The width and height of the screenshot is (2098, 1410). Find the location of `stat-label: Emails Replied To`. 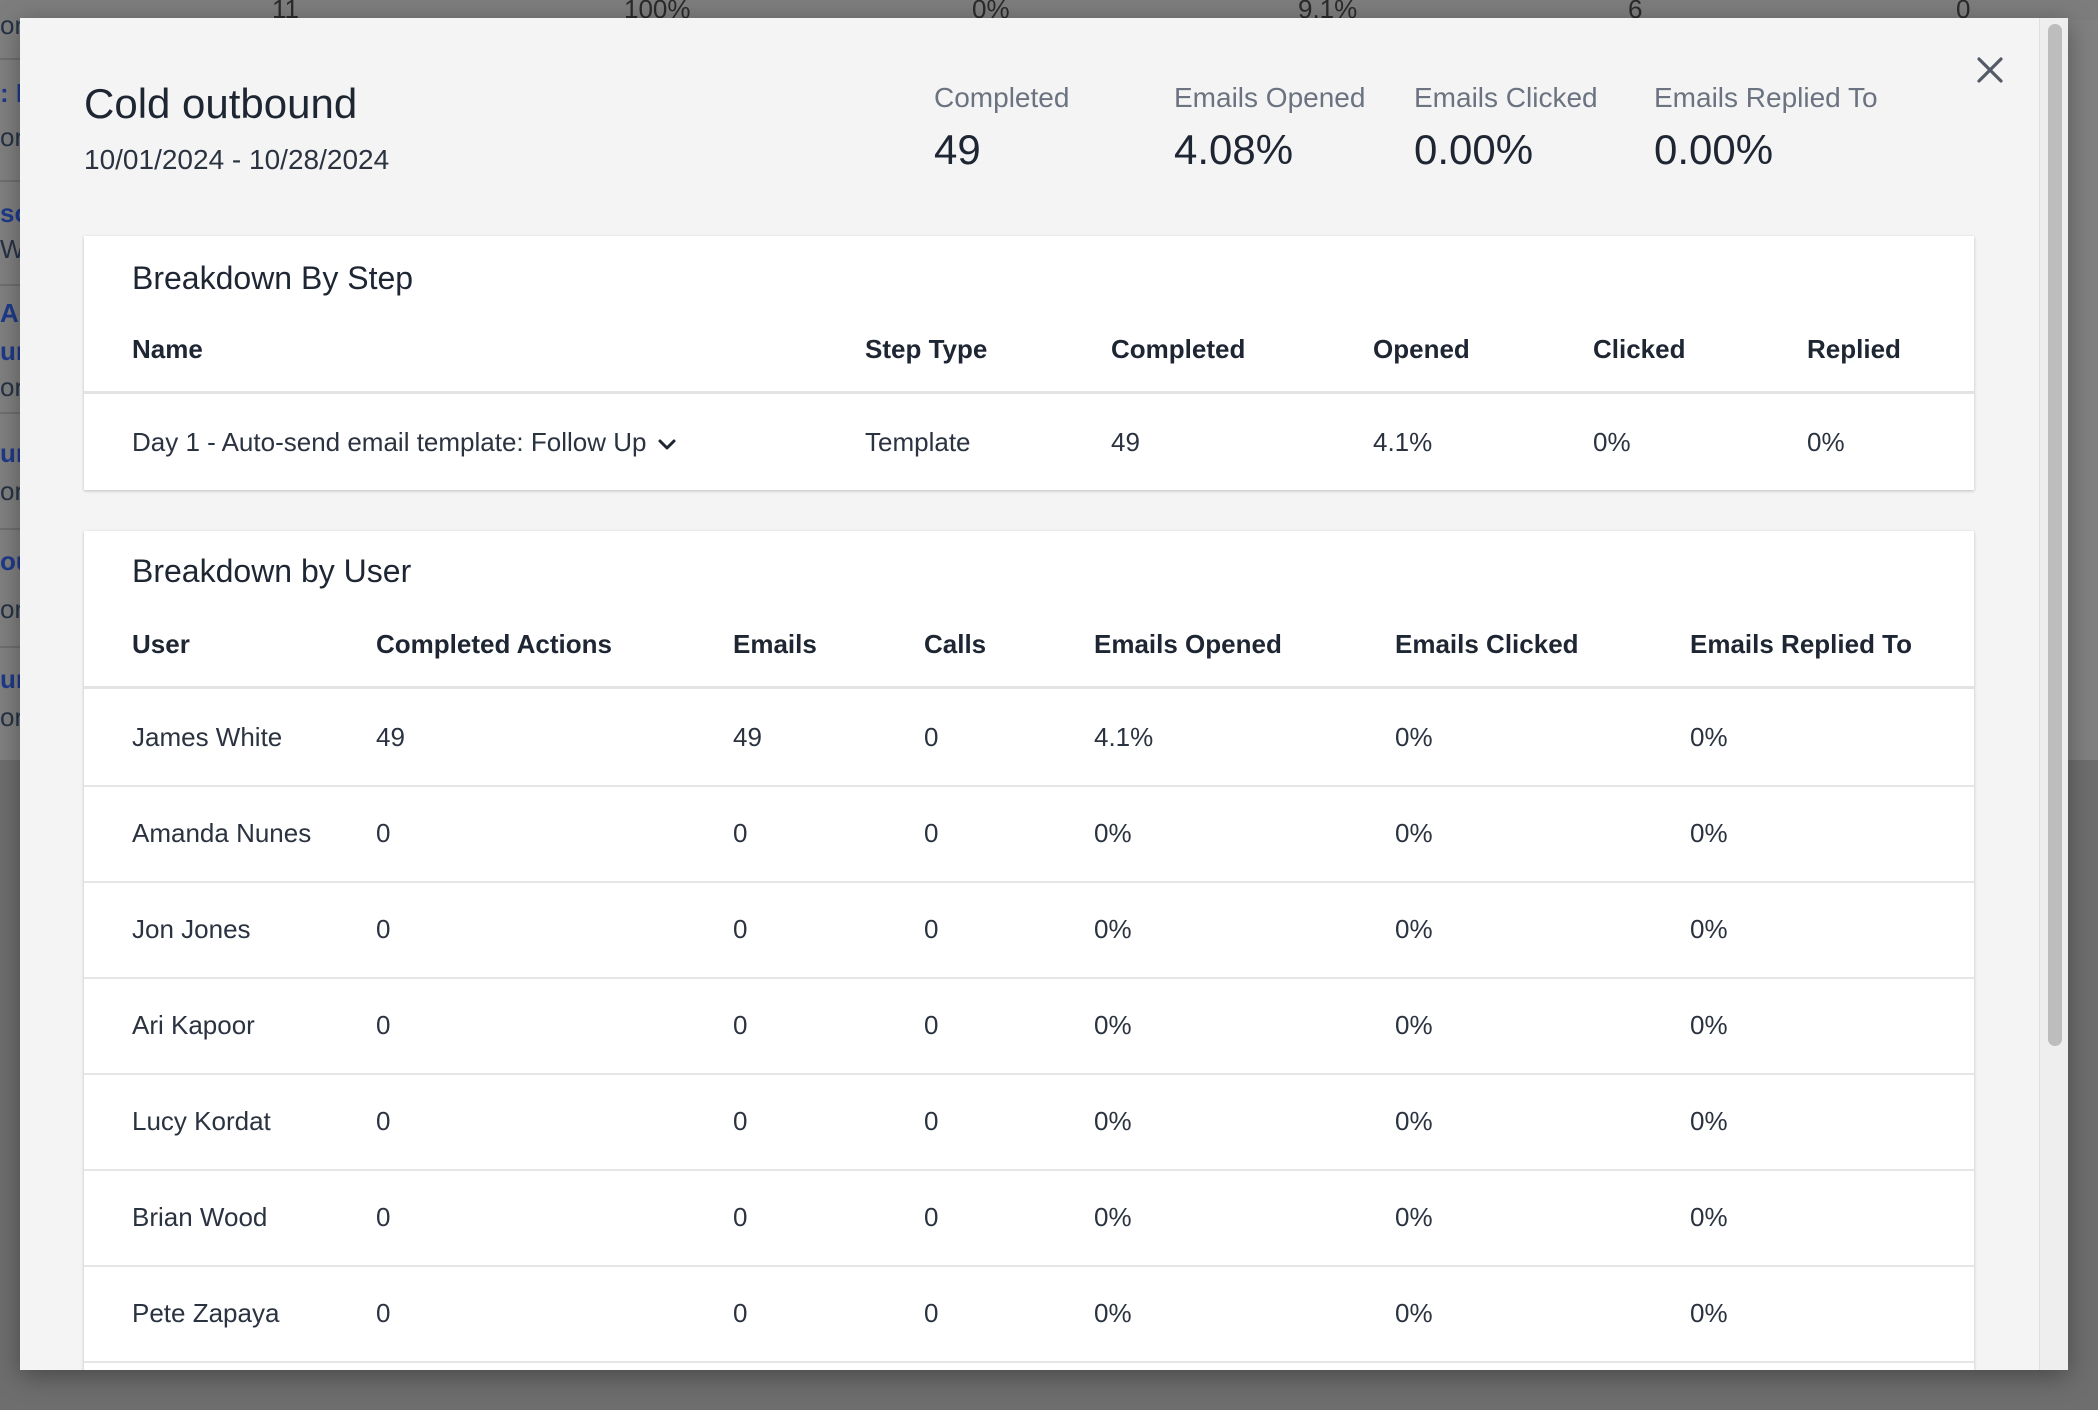

stat-label: Emails Replied To is located at coordinates (1766, 97).